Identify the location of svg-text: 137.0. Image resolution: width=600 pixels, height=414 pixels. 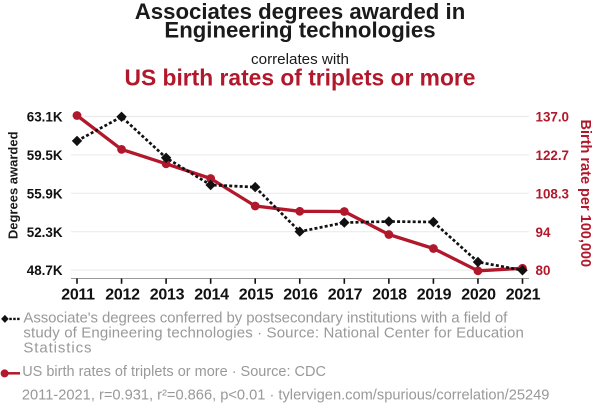
(553, 117).